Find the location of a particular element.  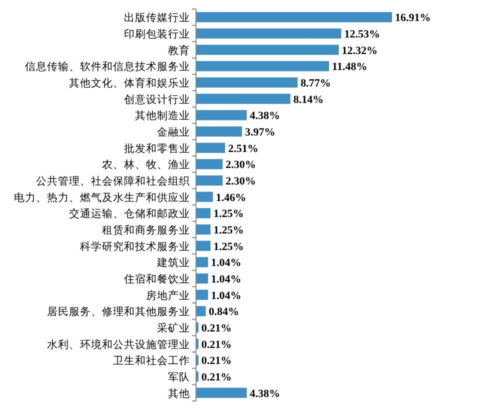

y-tick-label: 房地产业 is located at coordinates (168, 295).